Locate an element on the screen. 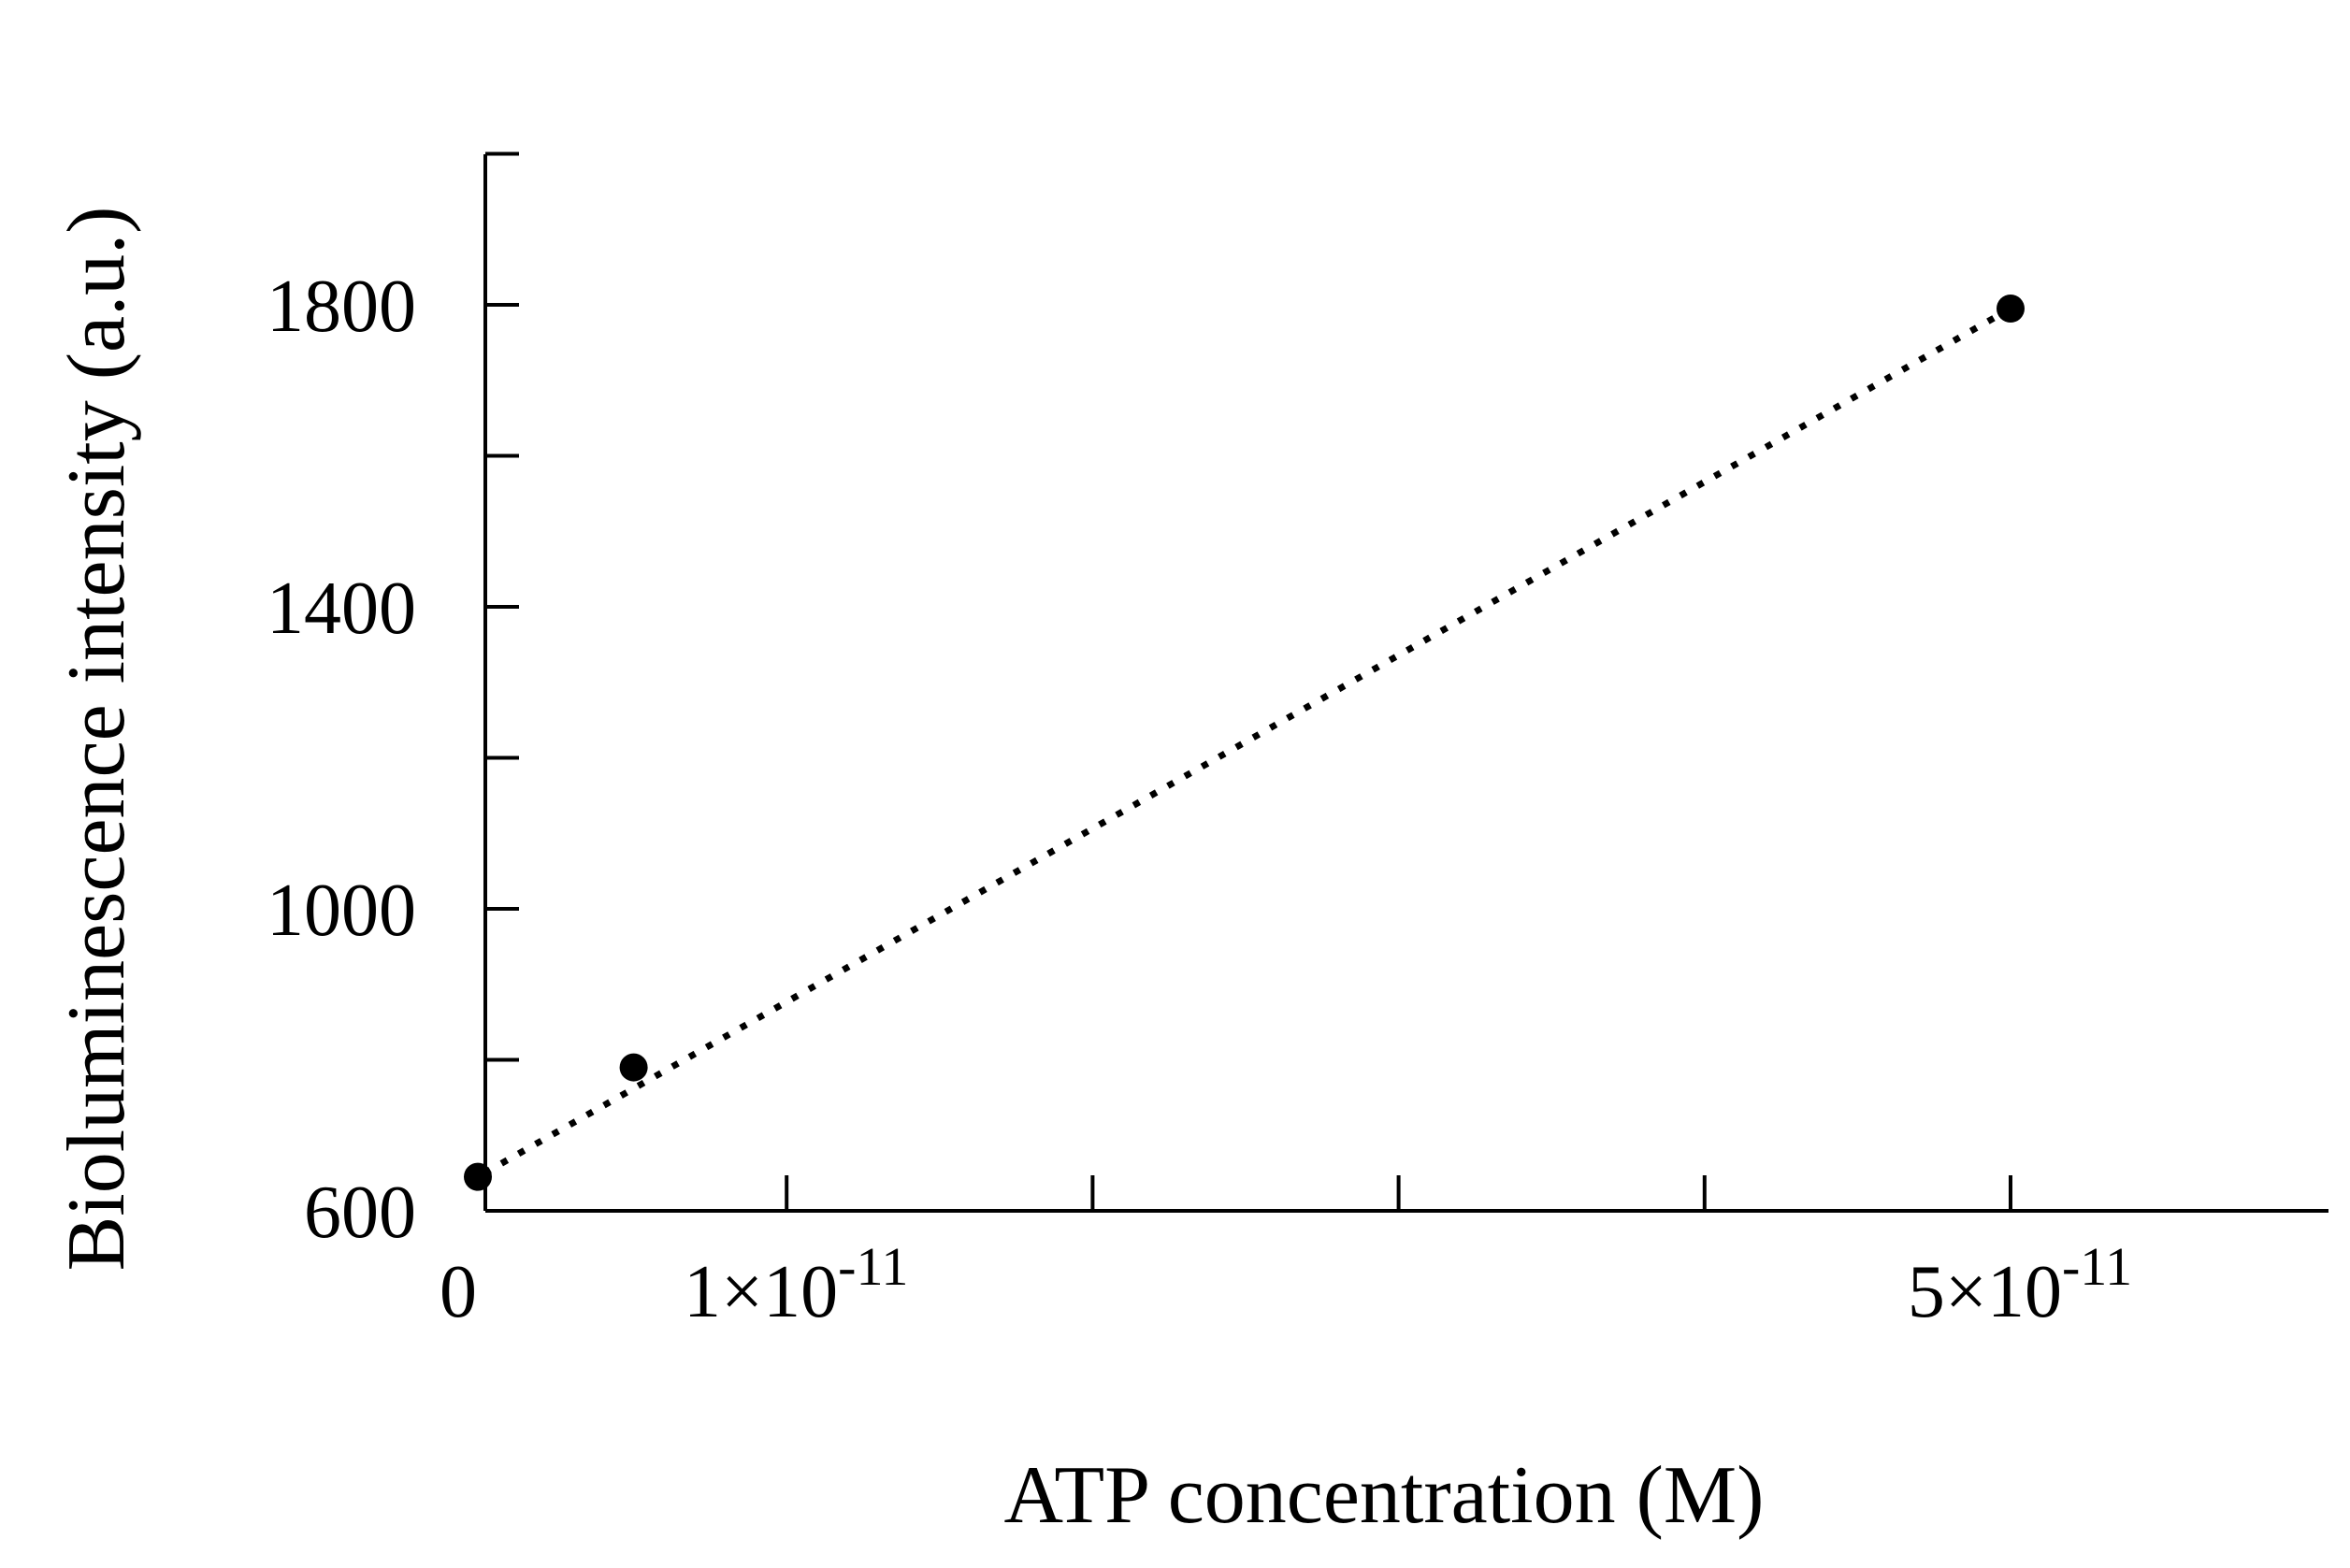  y-tick-label: 1800 is located at coordinates (341, 307).